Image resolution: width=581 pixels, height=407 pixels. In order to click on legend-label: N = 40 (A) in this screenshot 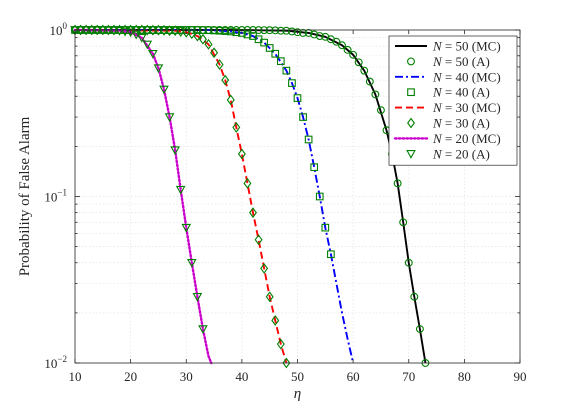, I will do `click(461, 92)`.